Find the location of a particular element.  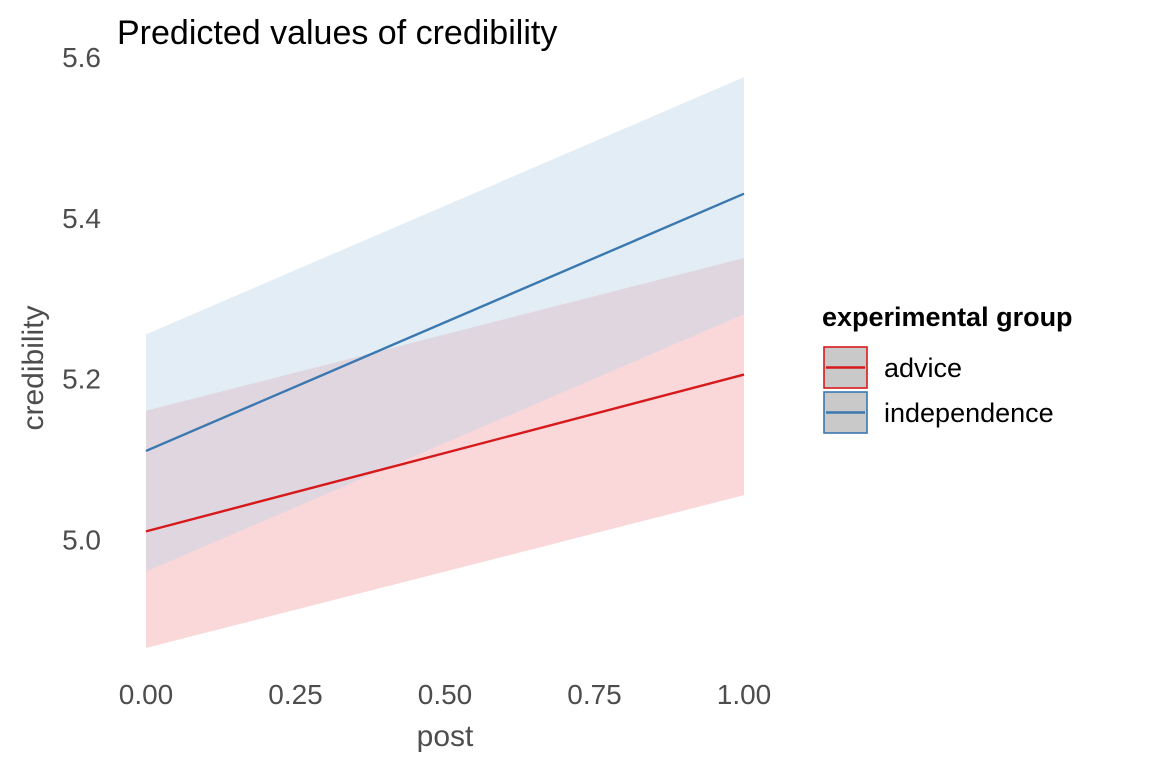

line-advice is located at coordinates (445, 453).